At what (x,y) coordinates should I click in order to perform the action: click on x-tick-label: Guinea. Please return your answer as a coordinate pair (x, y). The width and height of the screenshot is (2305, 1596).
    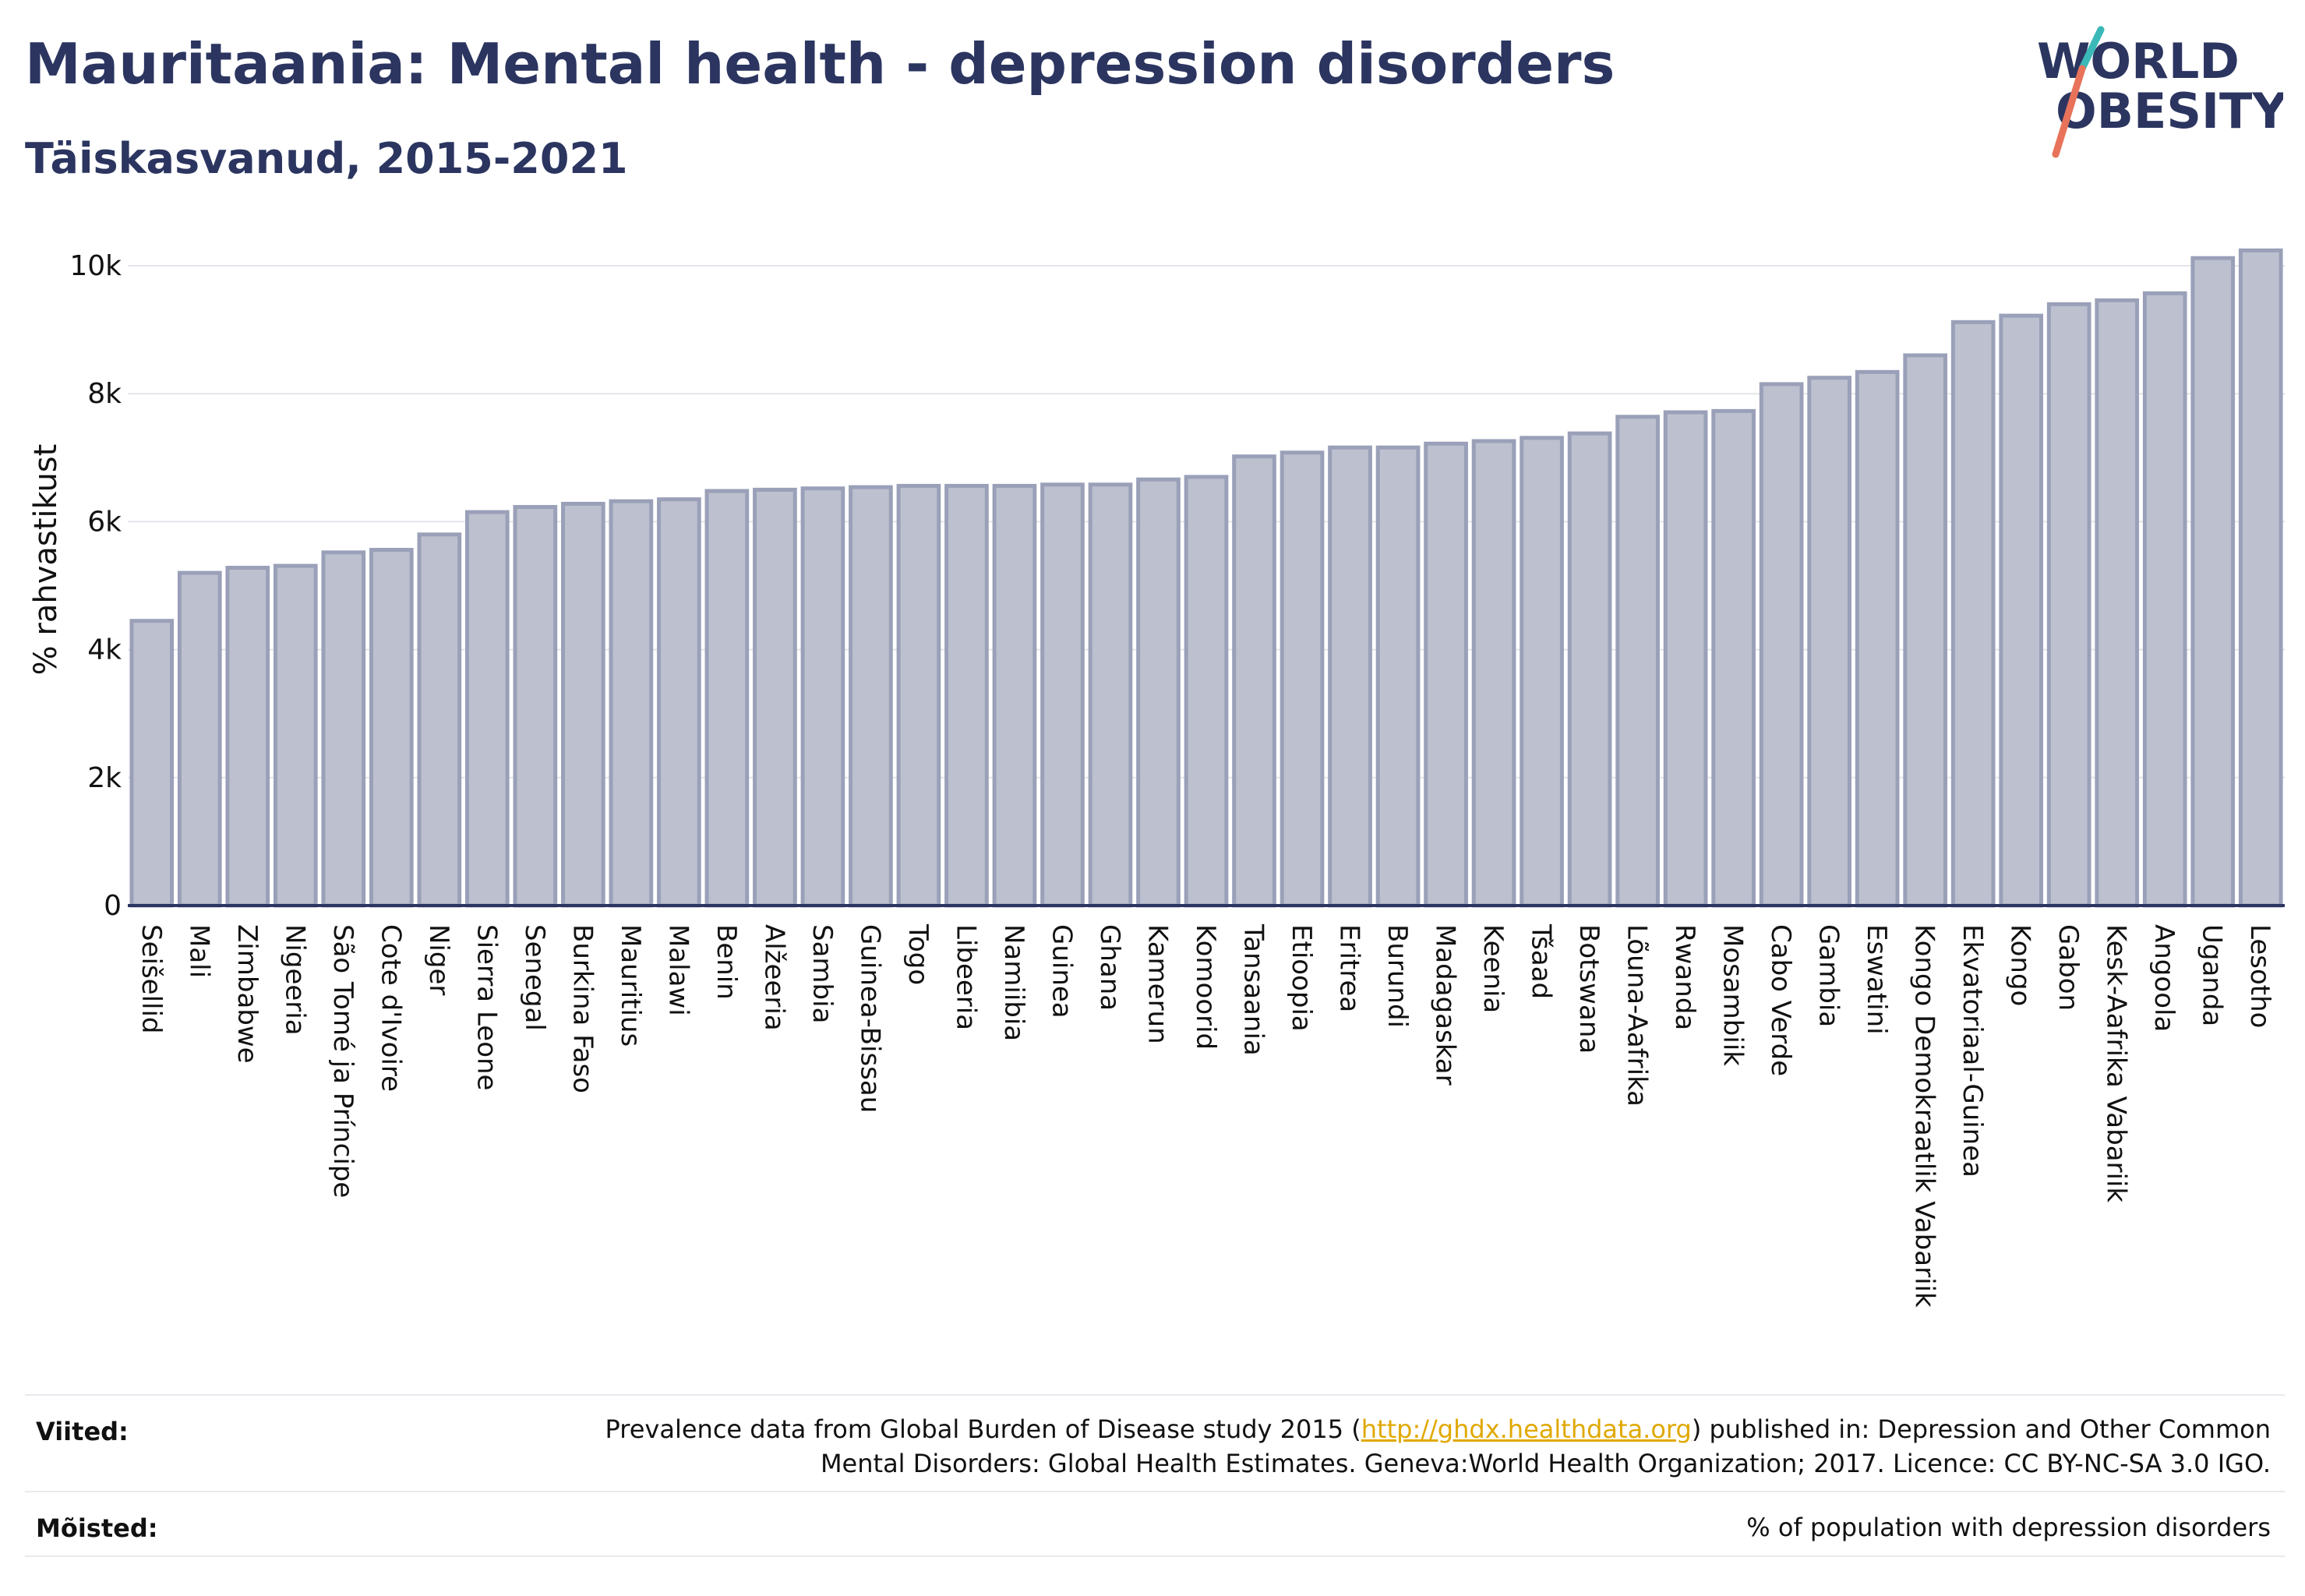
    Looking at the image, I should click on (1061, 971).